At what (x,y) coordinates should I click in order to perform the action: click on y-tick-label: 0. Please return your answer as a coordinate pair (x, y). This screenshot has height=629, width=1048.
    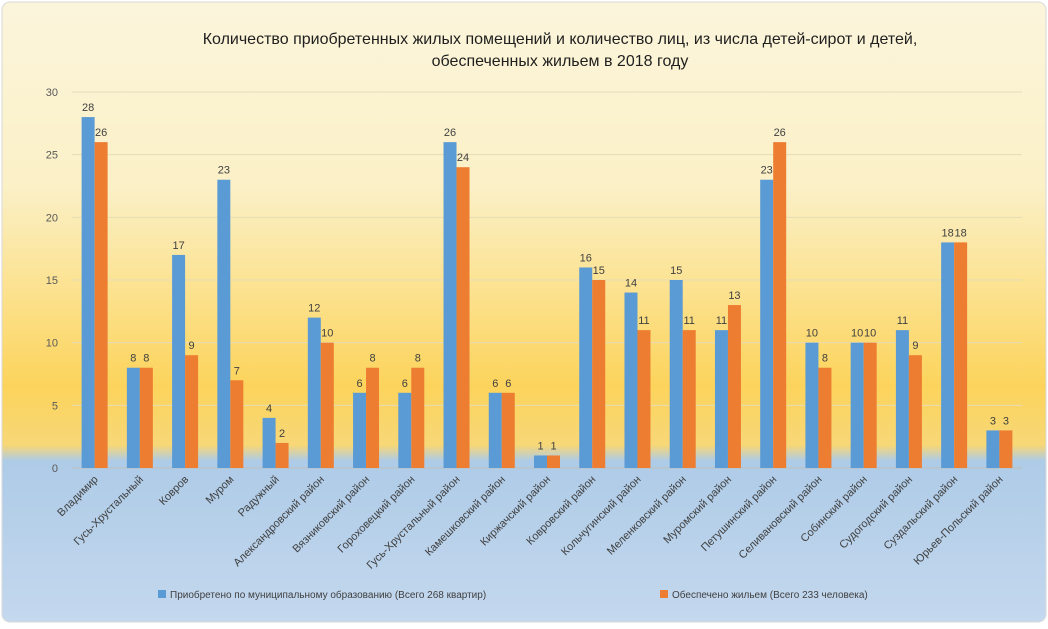
    Looking at the image, I should click on (55, 469).